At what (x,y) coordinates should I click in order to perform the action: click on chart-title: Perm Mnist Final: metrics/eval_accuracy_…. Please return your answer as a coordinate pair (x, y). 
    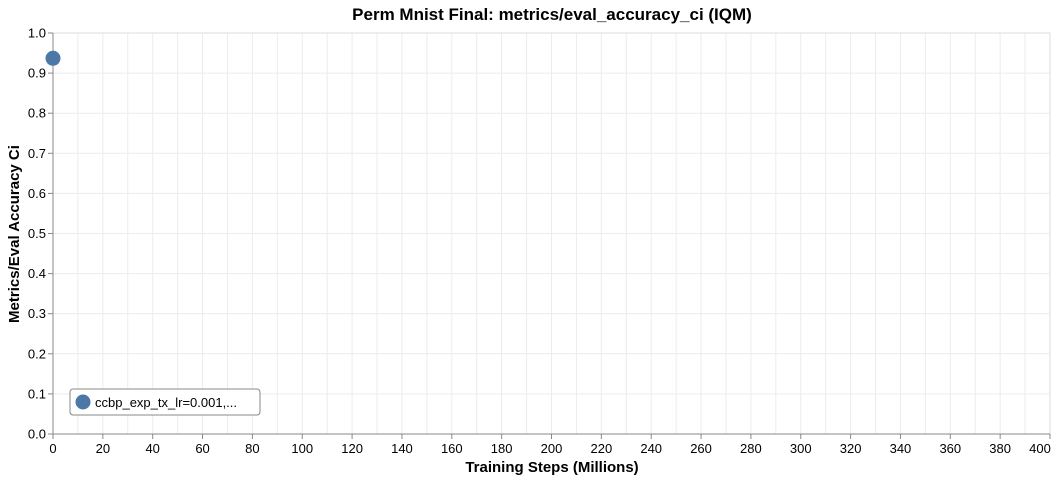
    Looking at the image, I should click on (552, 14).